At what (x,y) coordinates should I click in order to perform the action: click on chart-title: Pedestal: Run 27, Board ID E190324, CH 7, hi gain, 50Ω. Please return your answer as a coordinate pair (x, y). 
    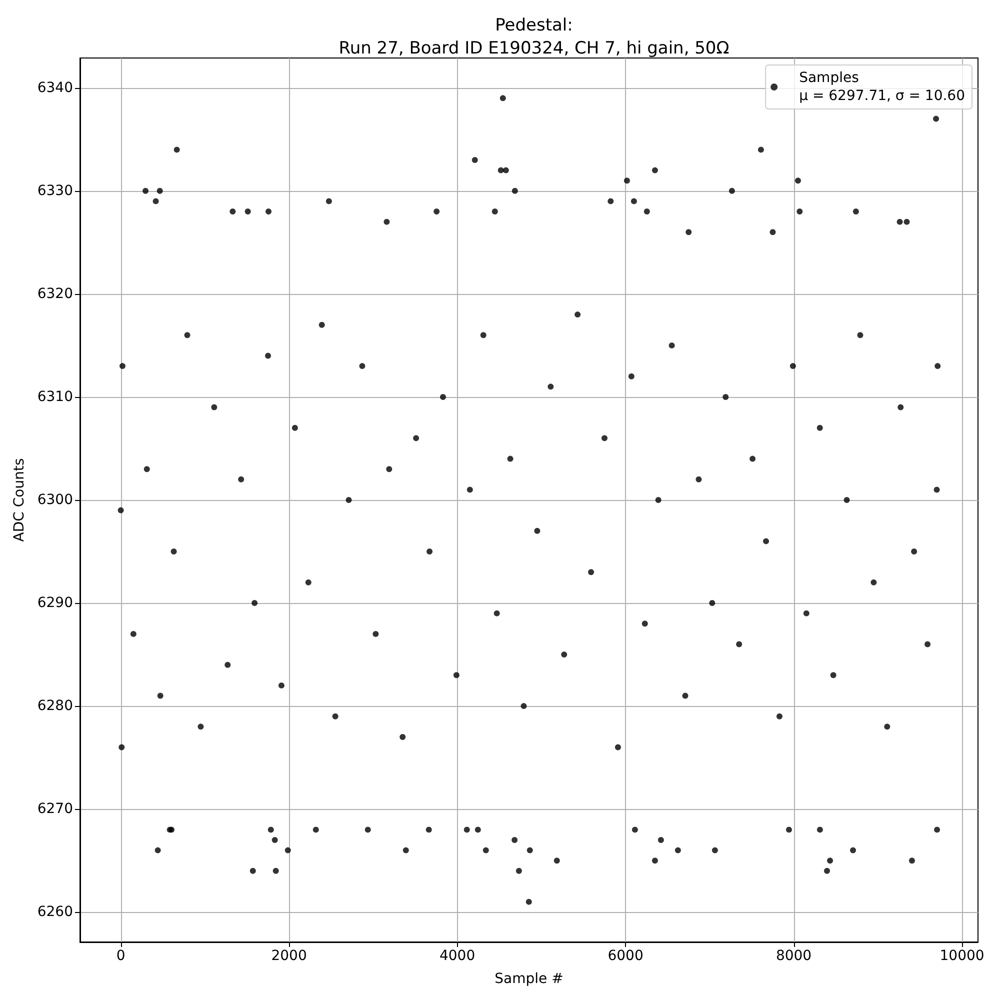
    Looking at the image, I should click on (534, 37).